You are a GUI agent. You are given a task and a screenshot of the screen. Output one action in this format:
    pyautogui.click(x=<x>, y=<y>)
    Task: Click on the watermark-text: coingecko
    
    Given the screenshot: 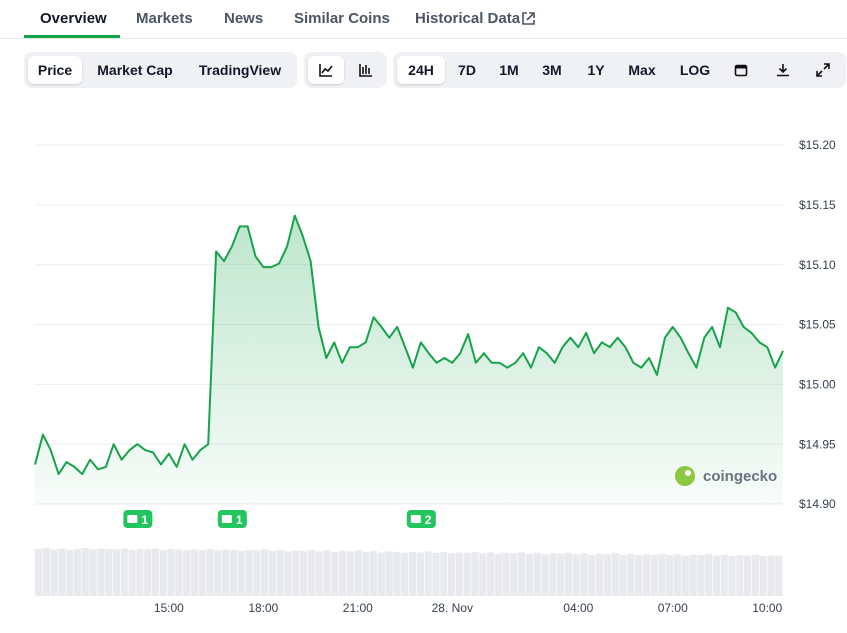 What is the action you would take?
    pyautogui.click(x=740, y=476)
    